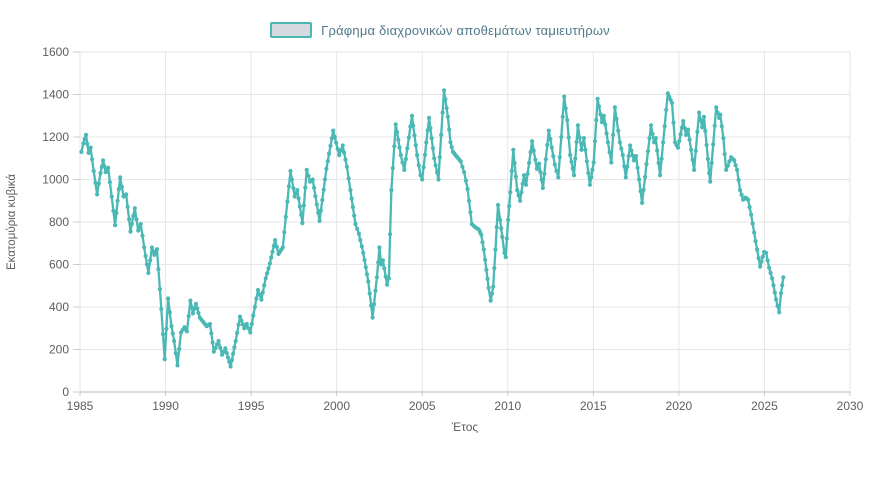 This screenshot has width=880, height=499. Describe the element at coordinates (291, 30) in the screenshot. I see `legend-swatch-icon` at that location.